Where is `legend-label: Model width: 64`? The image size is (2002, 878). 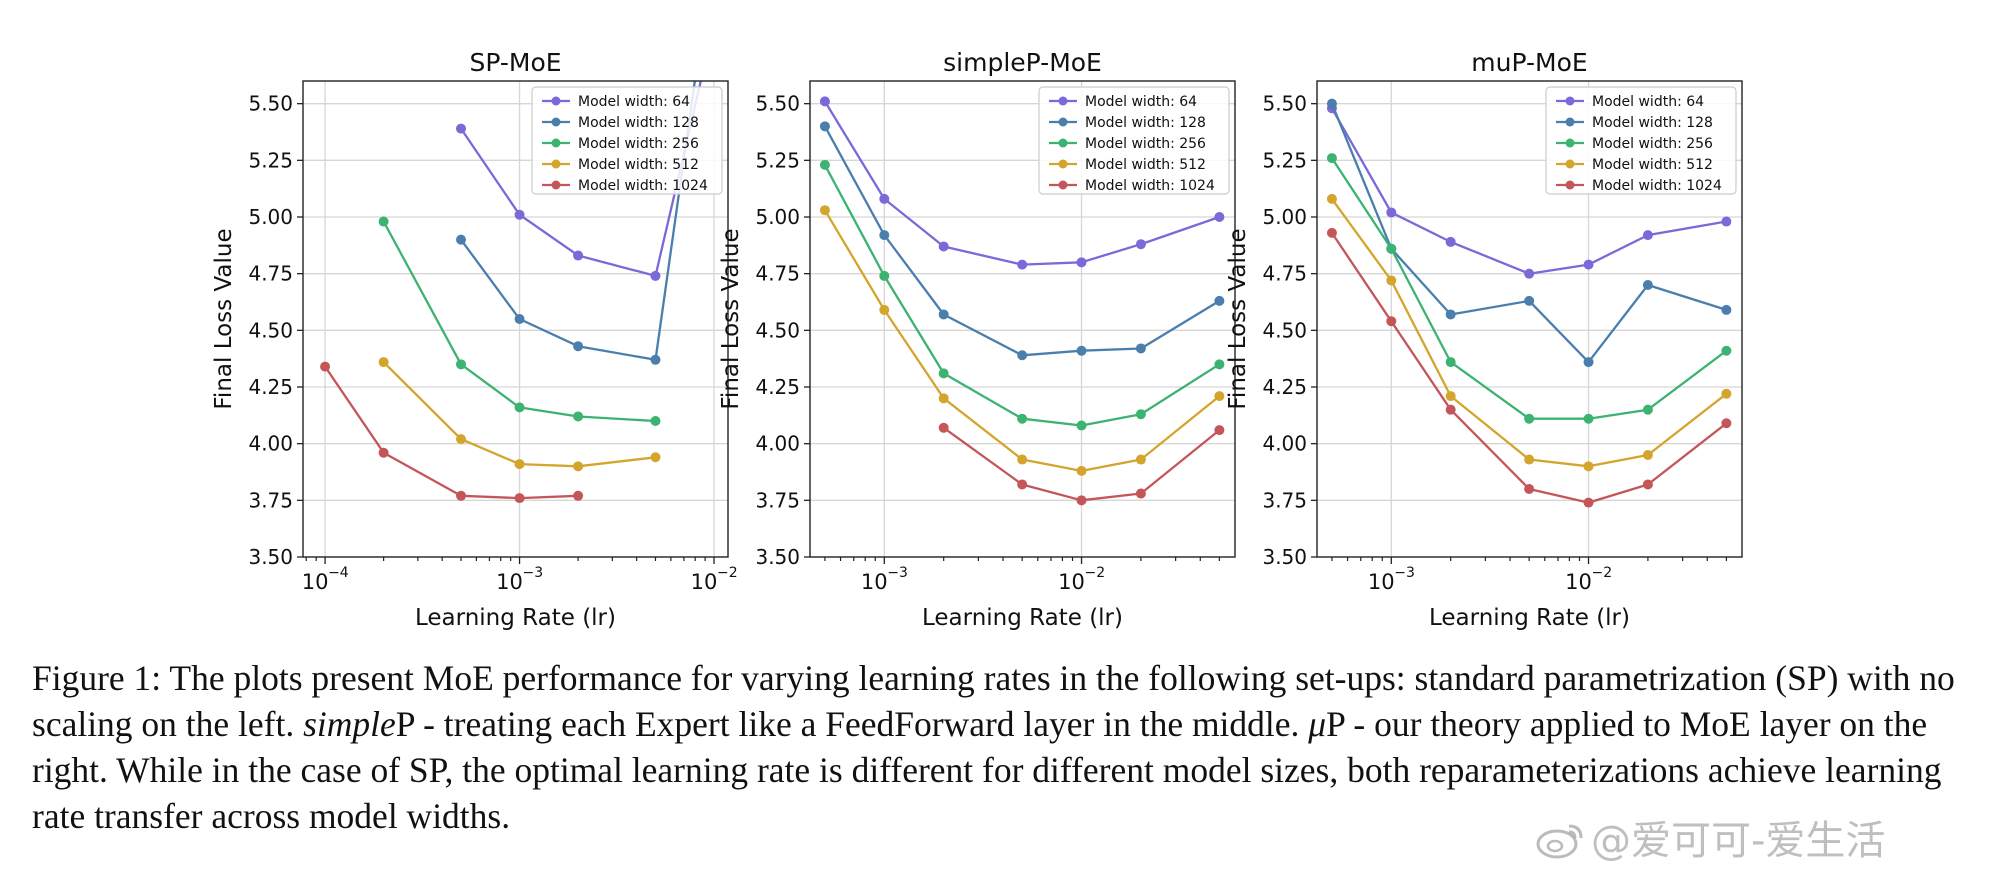 legend-label: Model width: 64 is located at coordinates (634, 102).